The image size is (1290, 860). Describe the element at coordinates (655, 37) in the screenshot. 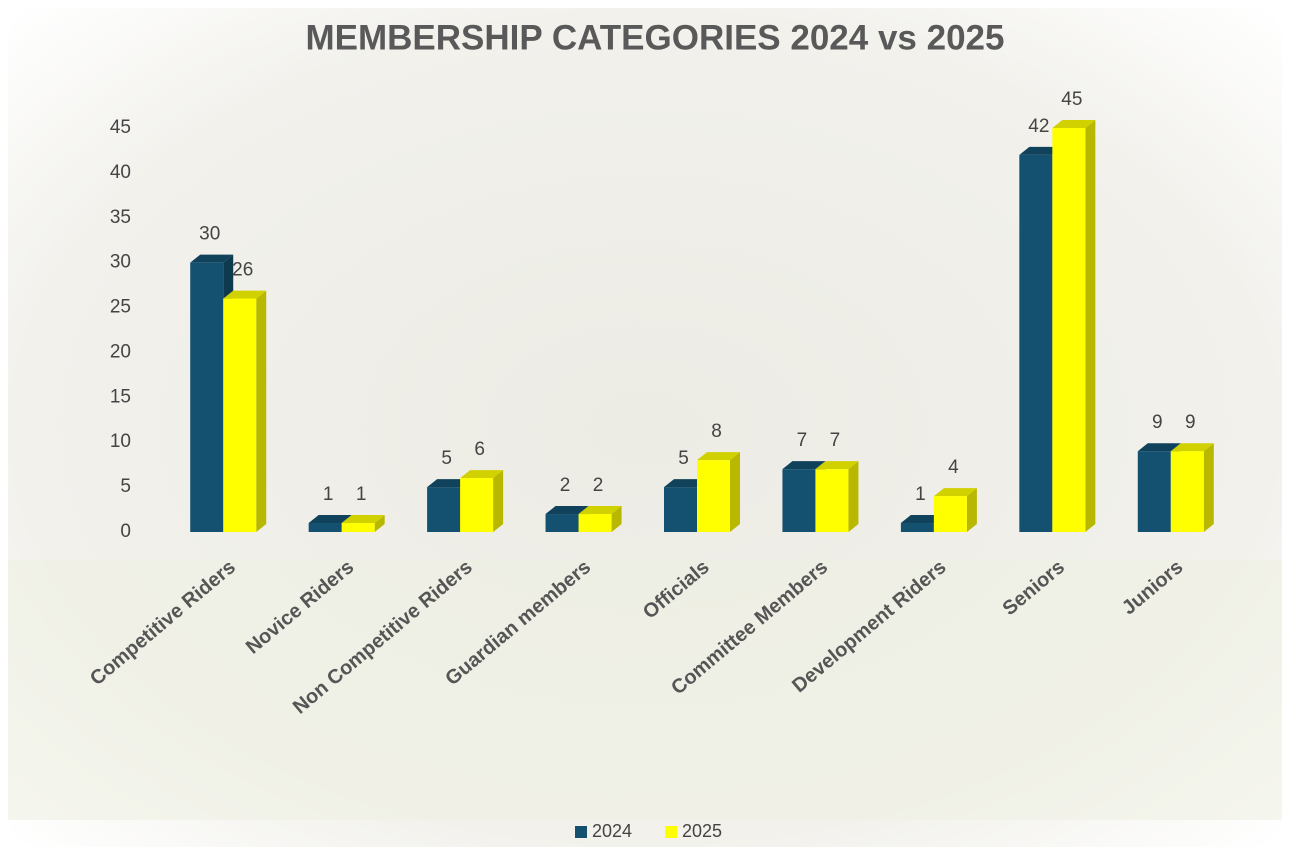

I see `chart-title: MEMBERSHIP CATEGORIES 2024 vs 2025` at that location.